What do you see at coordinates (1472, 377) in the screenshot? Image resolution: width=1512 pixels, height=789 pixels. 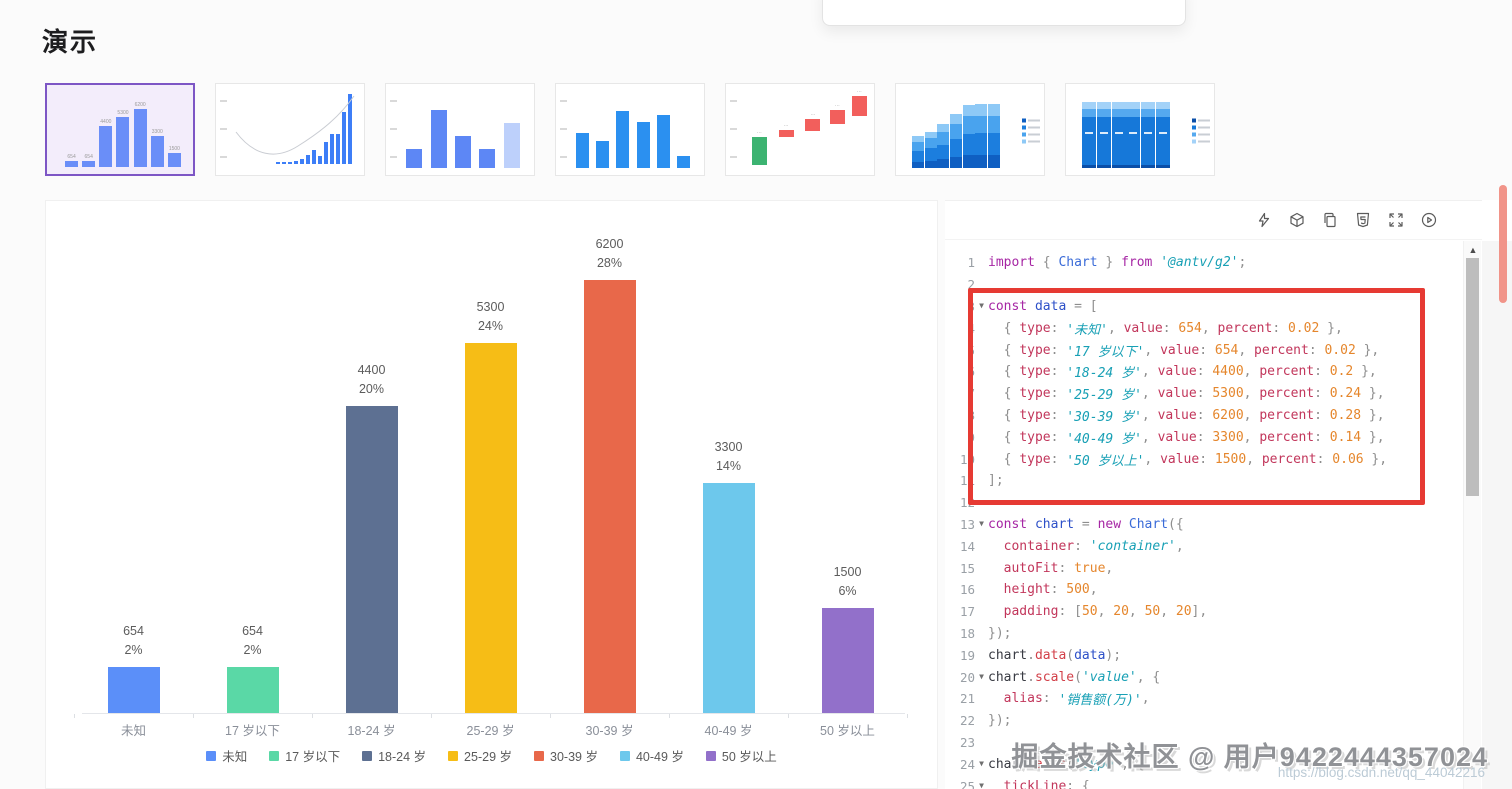 I see `editor-scrollbar-thumb` at bounding box center [1472, 377].